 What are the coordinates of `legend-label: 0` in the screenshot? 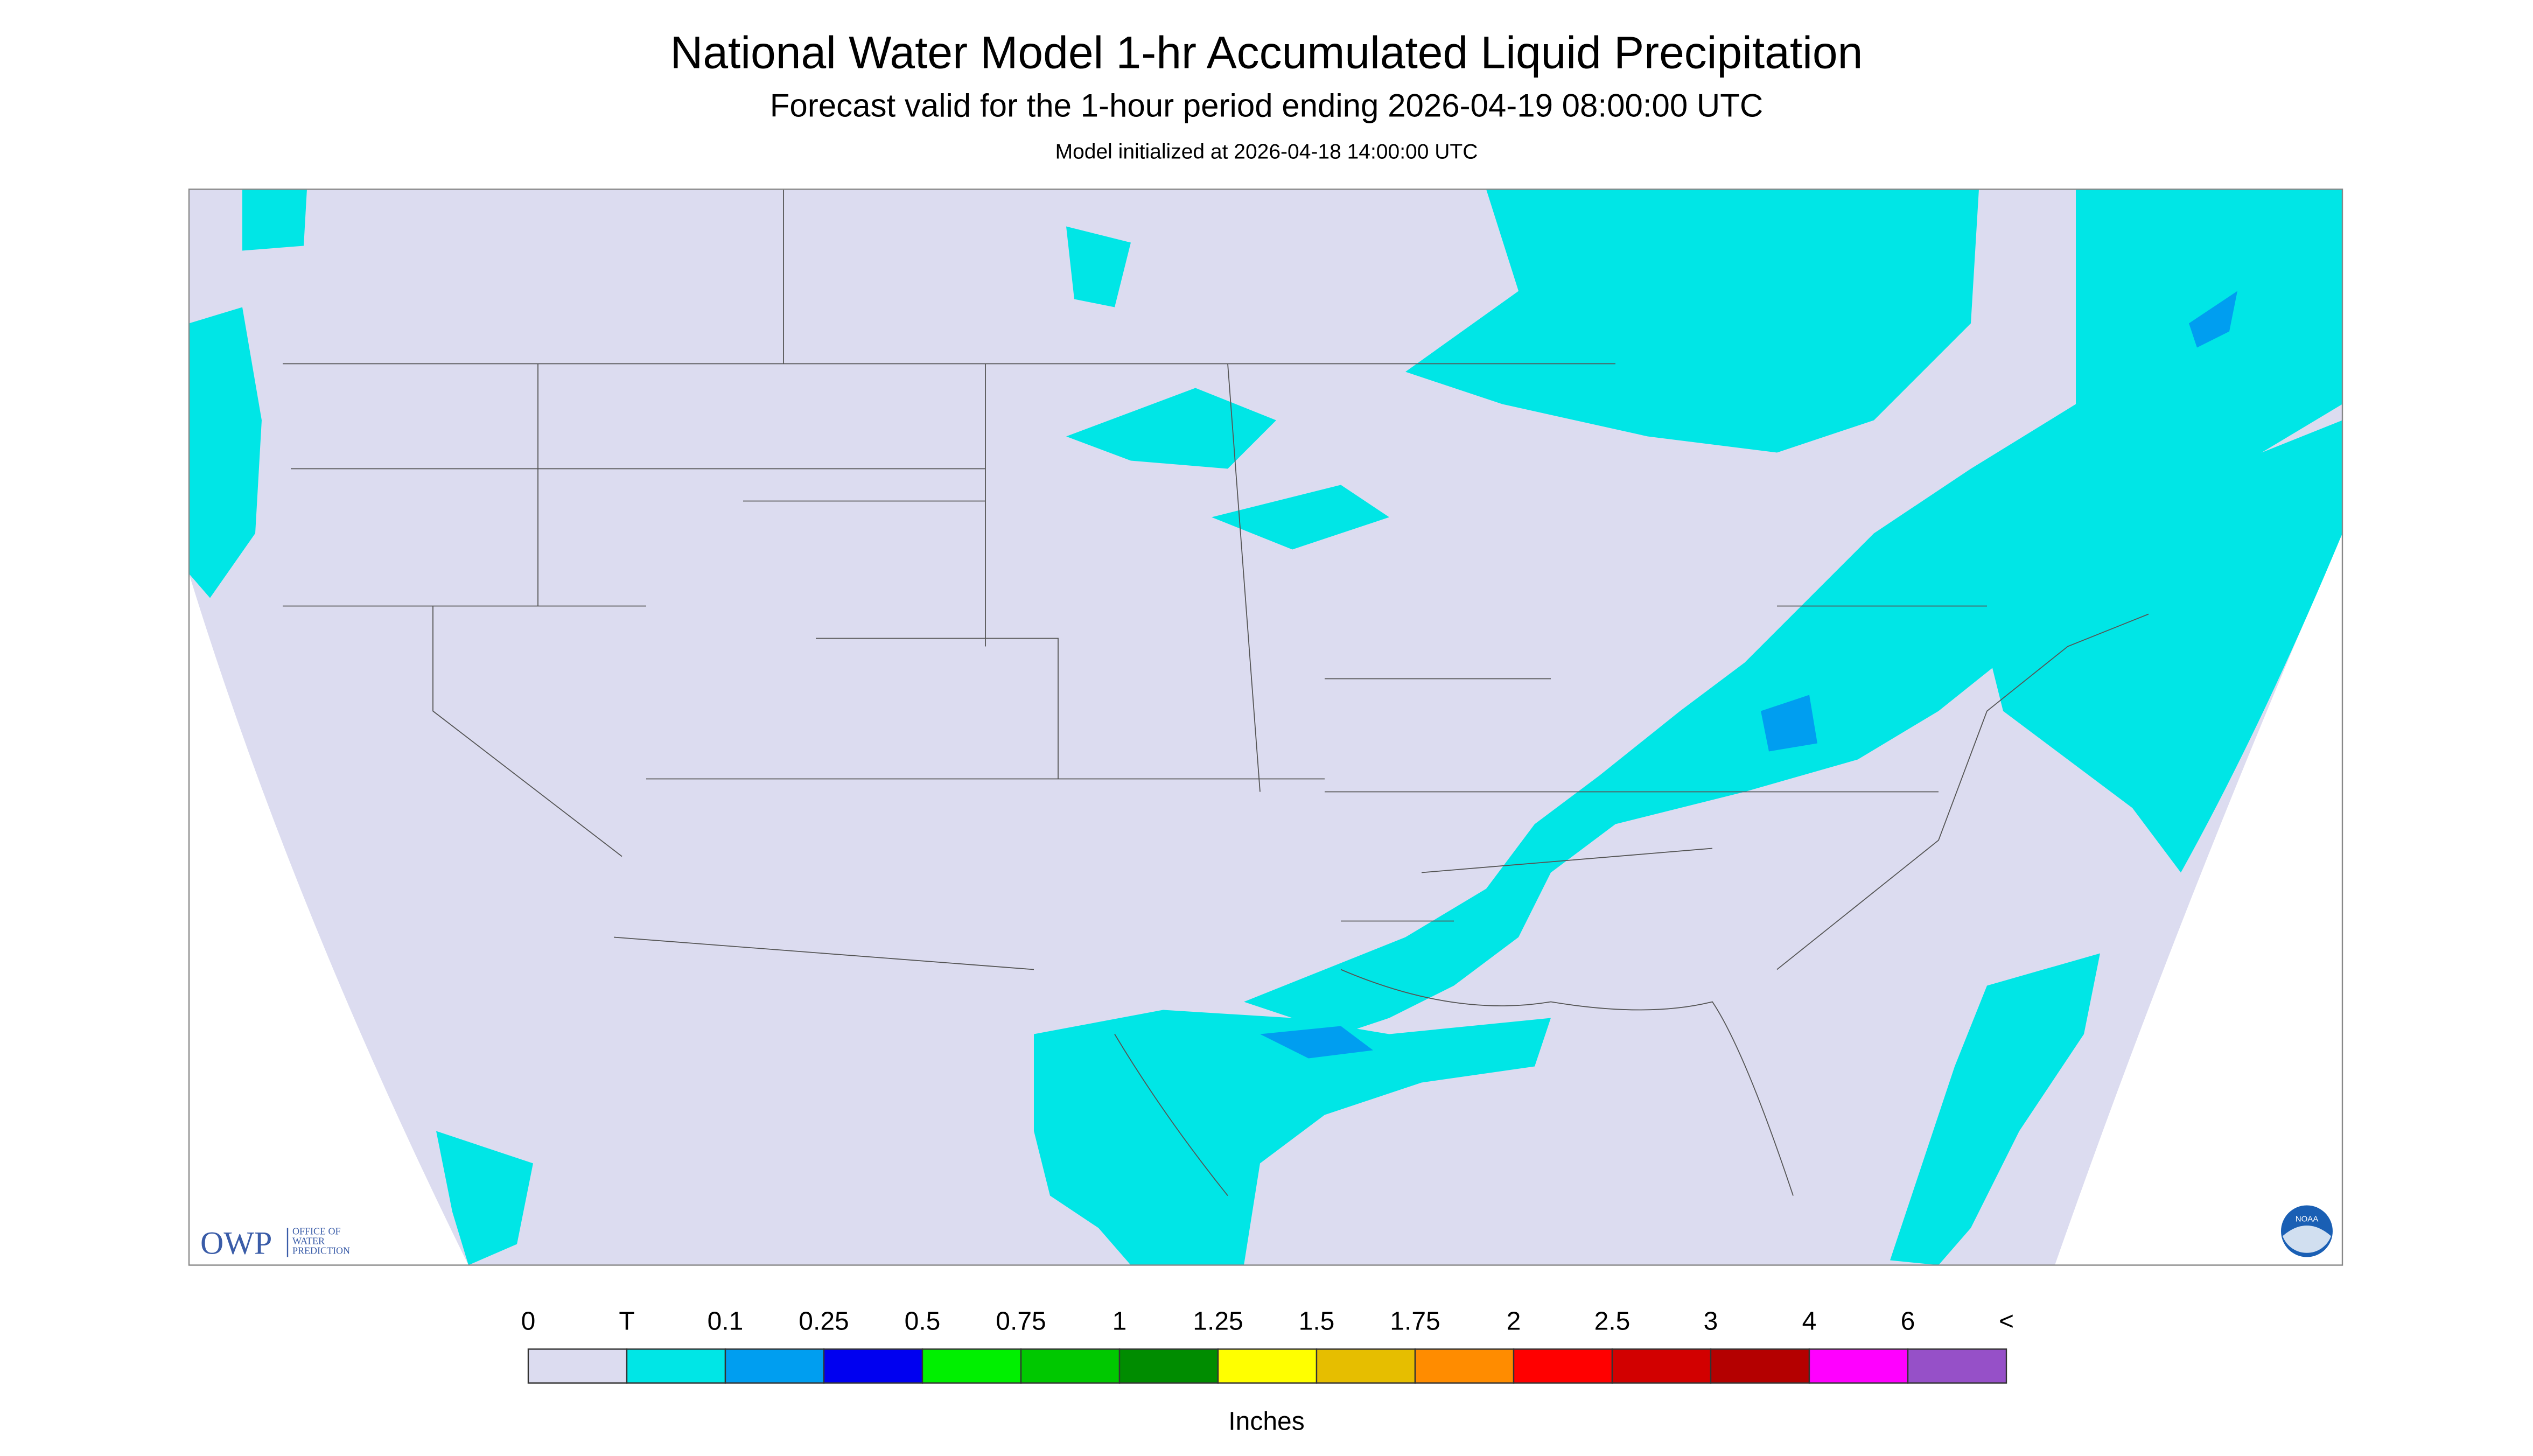 It's located at (529, 1321).